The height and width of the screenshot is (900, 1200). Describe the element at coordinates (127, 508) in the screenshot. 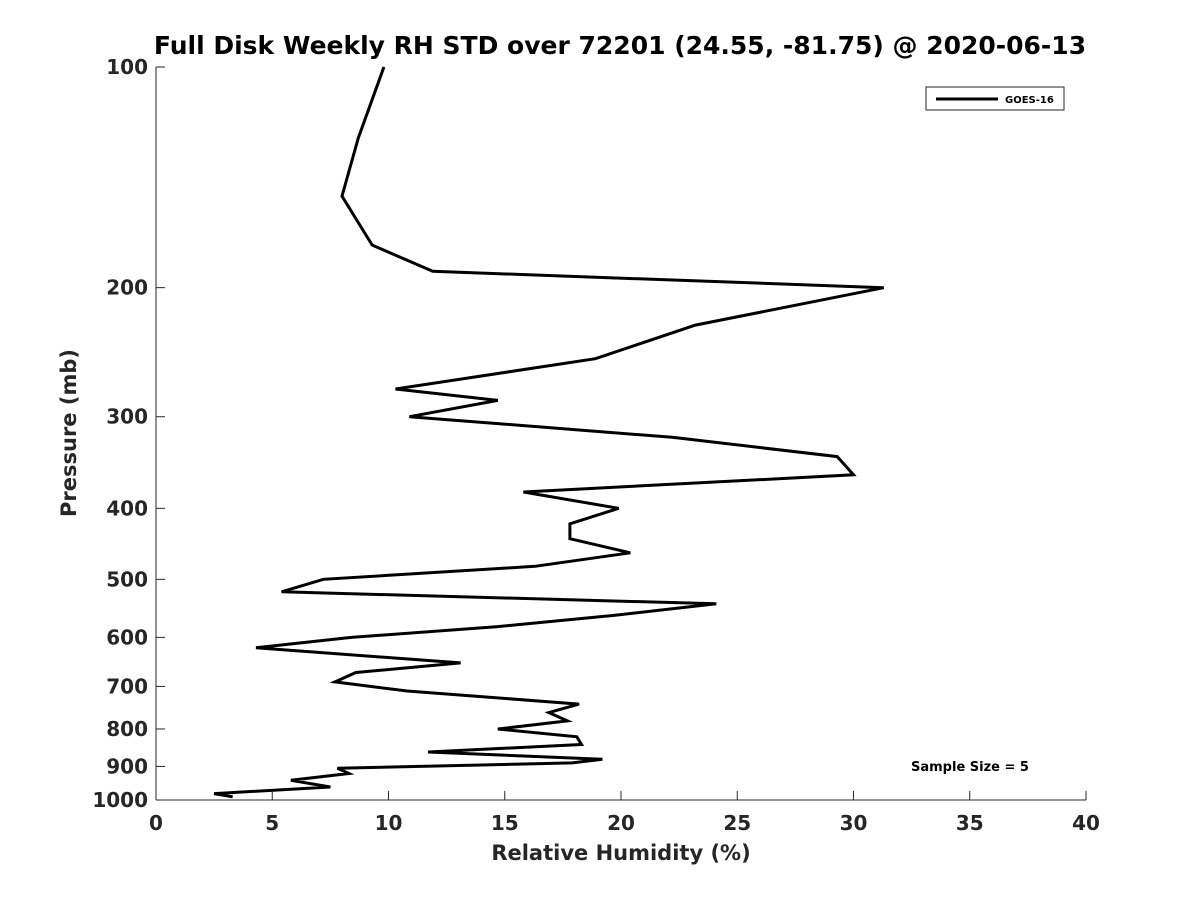

I see `y-tick-label: 400` at that location.